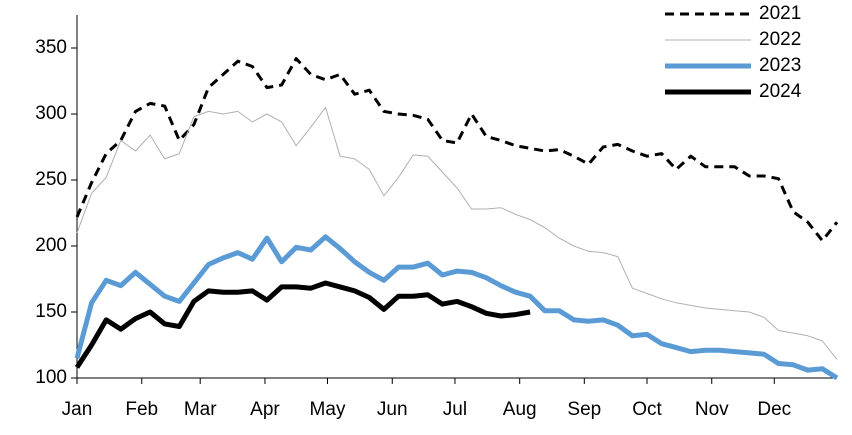  What do you see at coordinates (774, 409) in the screenshot?
I see `x-tick-label: Dec` at bounding box center [774, 409].